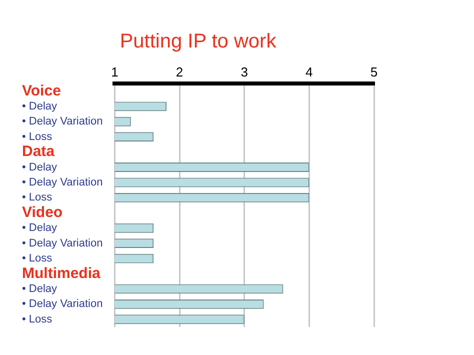 The image size is (474, 355). I want to click on x-tick-label: 4, so click(309, 72).